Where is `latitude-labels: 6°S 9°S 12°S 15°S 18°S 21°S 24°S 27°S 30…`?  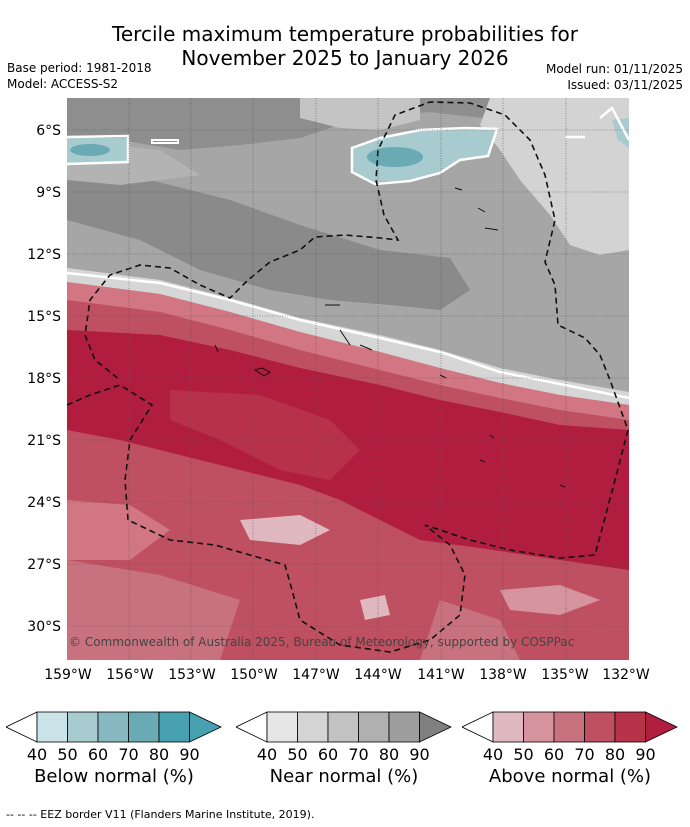 latitude-labels: 6°S 9°S 12°S 15°S 18°S 21°S 24°S 27°S 30… is located at coordinates (44, 379).